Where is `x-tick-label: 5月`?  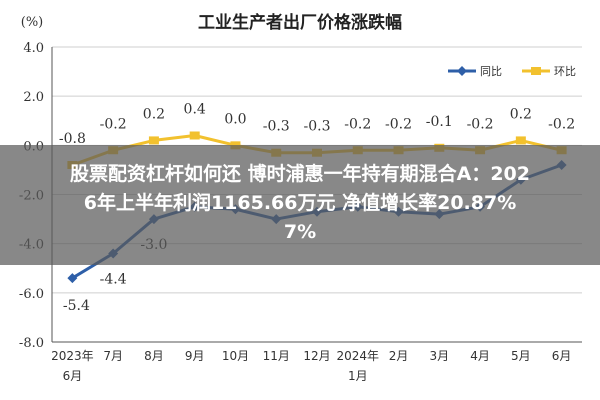 x-tick-label: 5月 is located at coordinates (521, 356).